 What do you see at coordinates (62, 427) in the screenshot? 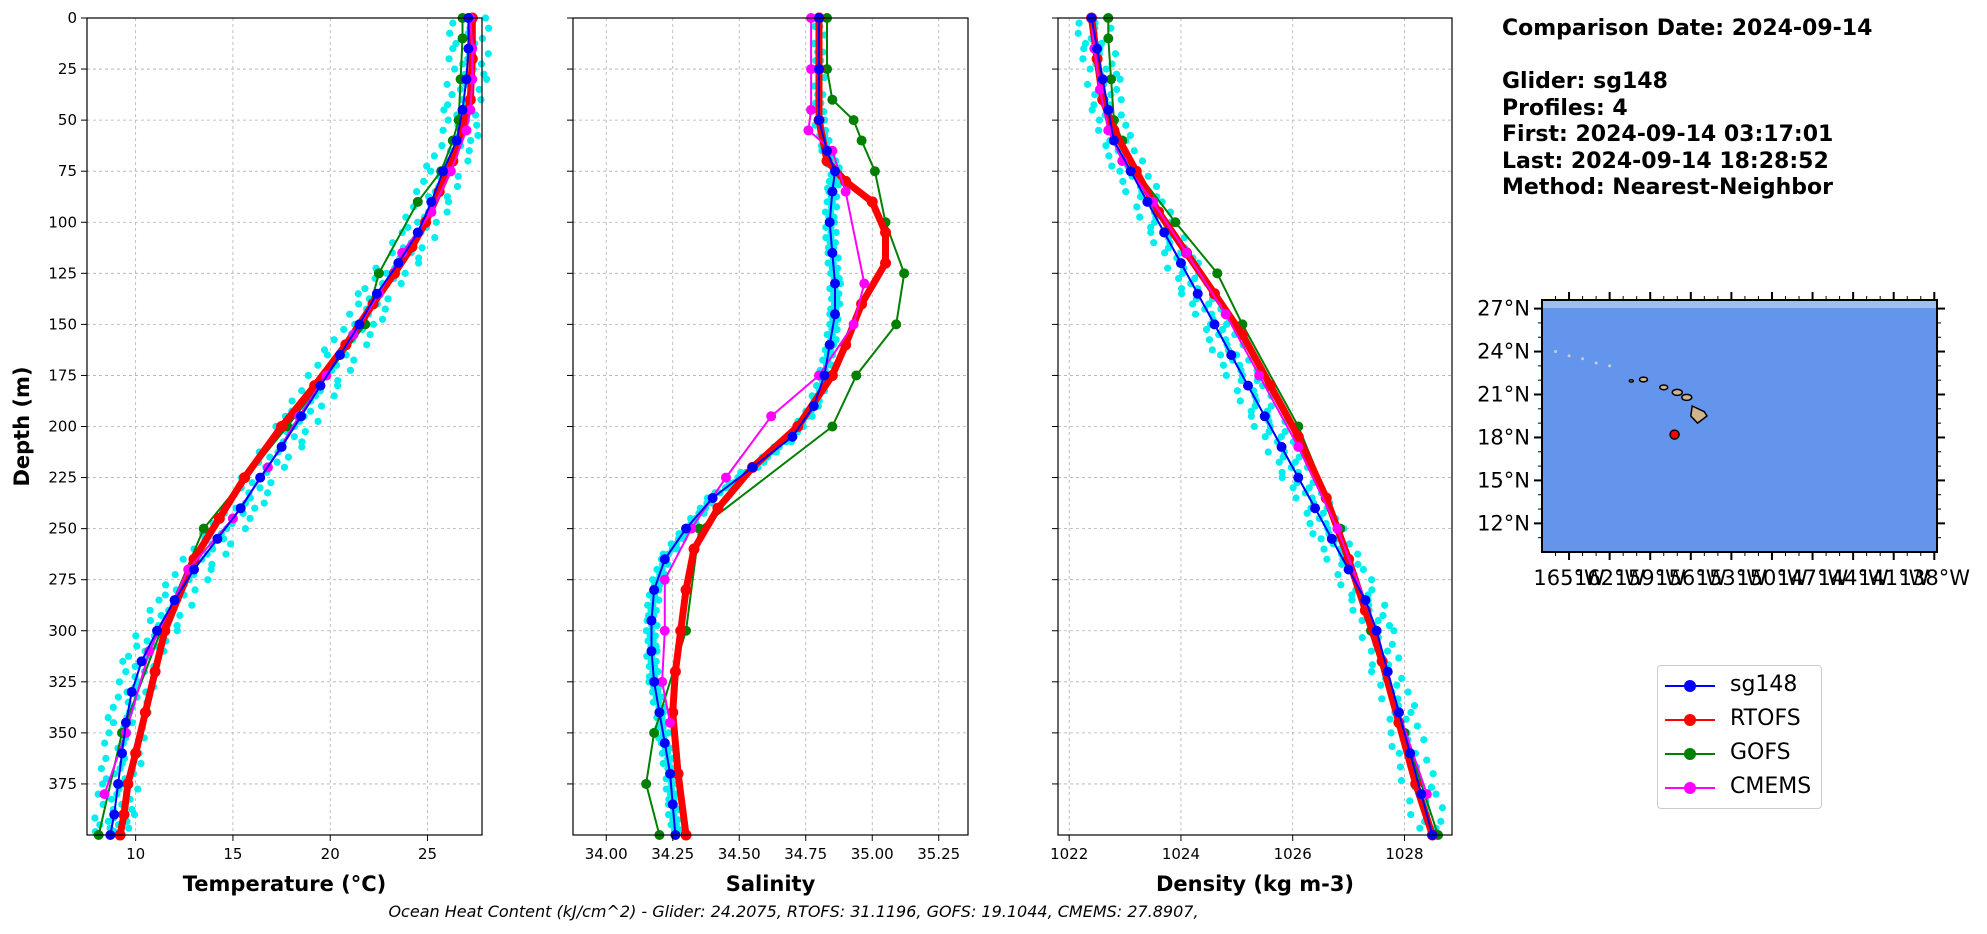
I see `temperature-ytick-label: 200` at bounding box center [62, 427].